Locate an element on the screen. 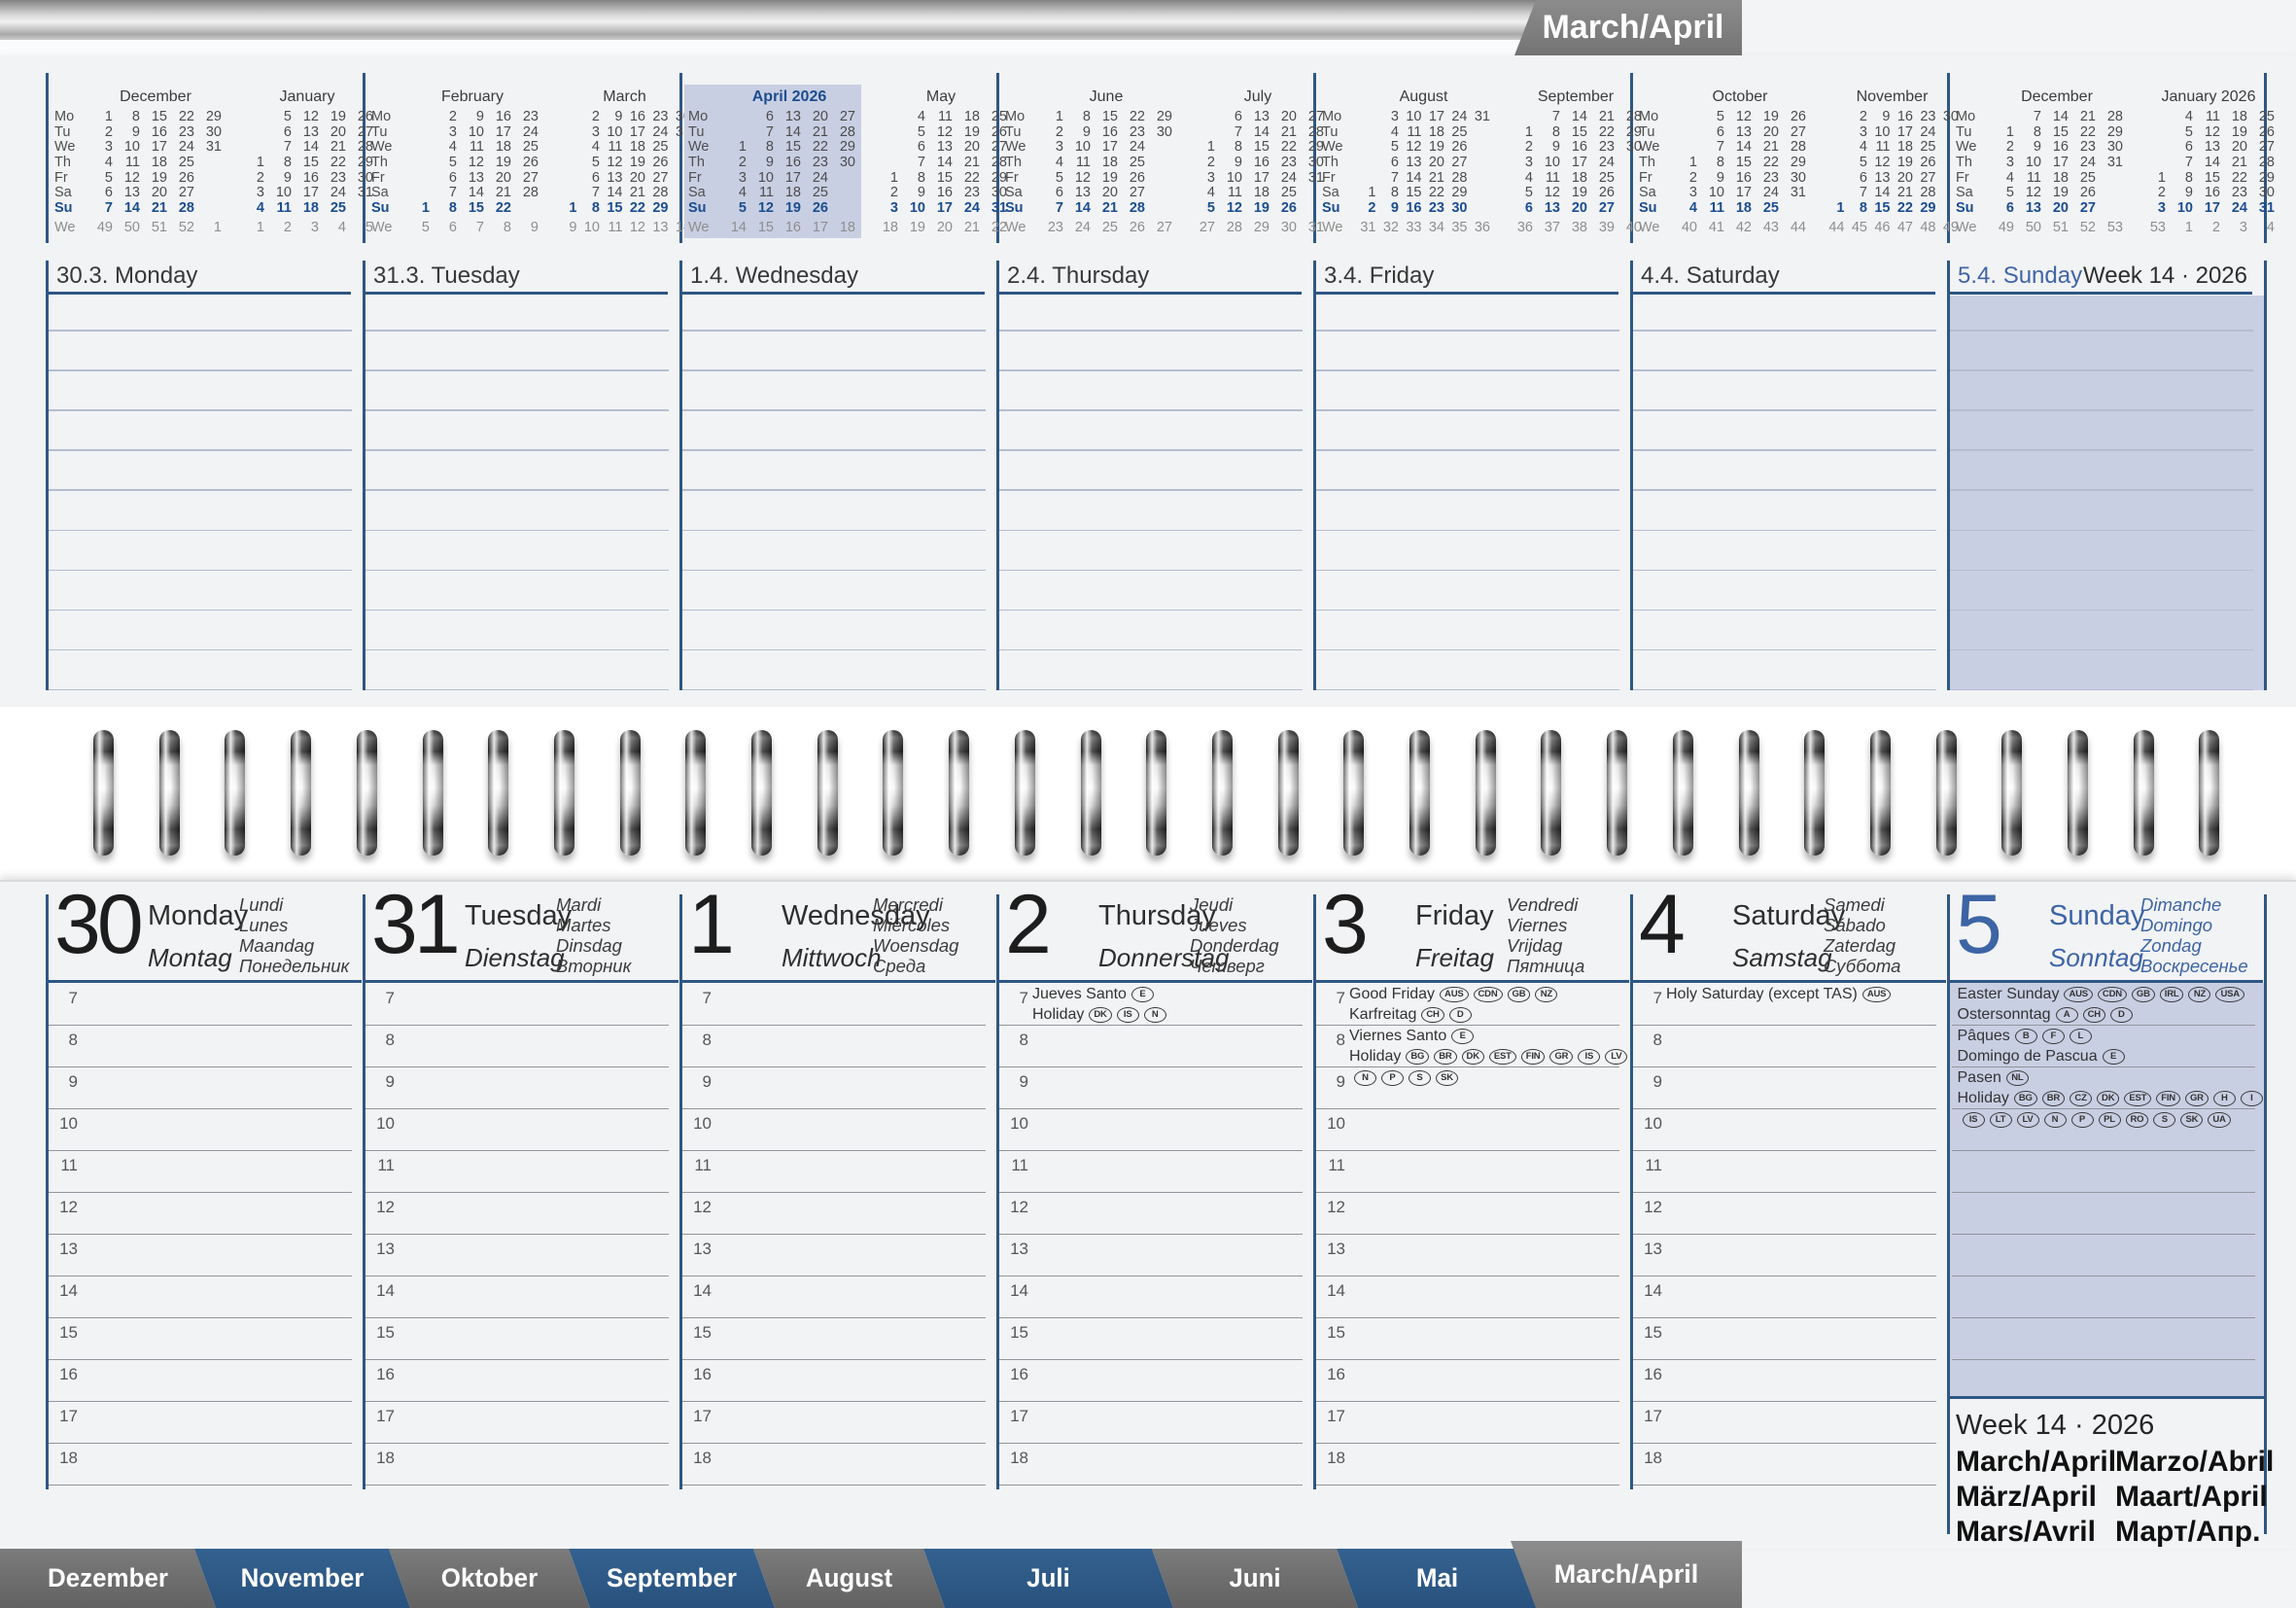 Image resolution: width=2296 pixels, height=1608 pixels. mini-day-cell: 19 is located at coordinates (503, 163).